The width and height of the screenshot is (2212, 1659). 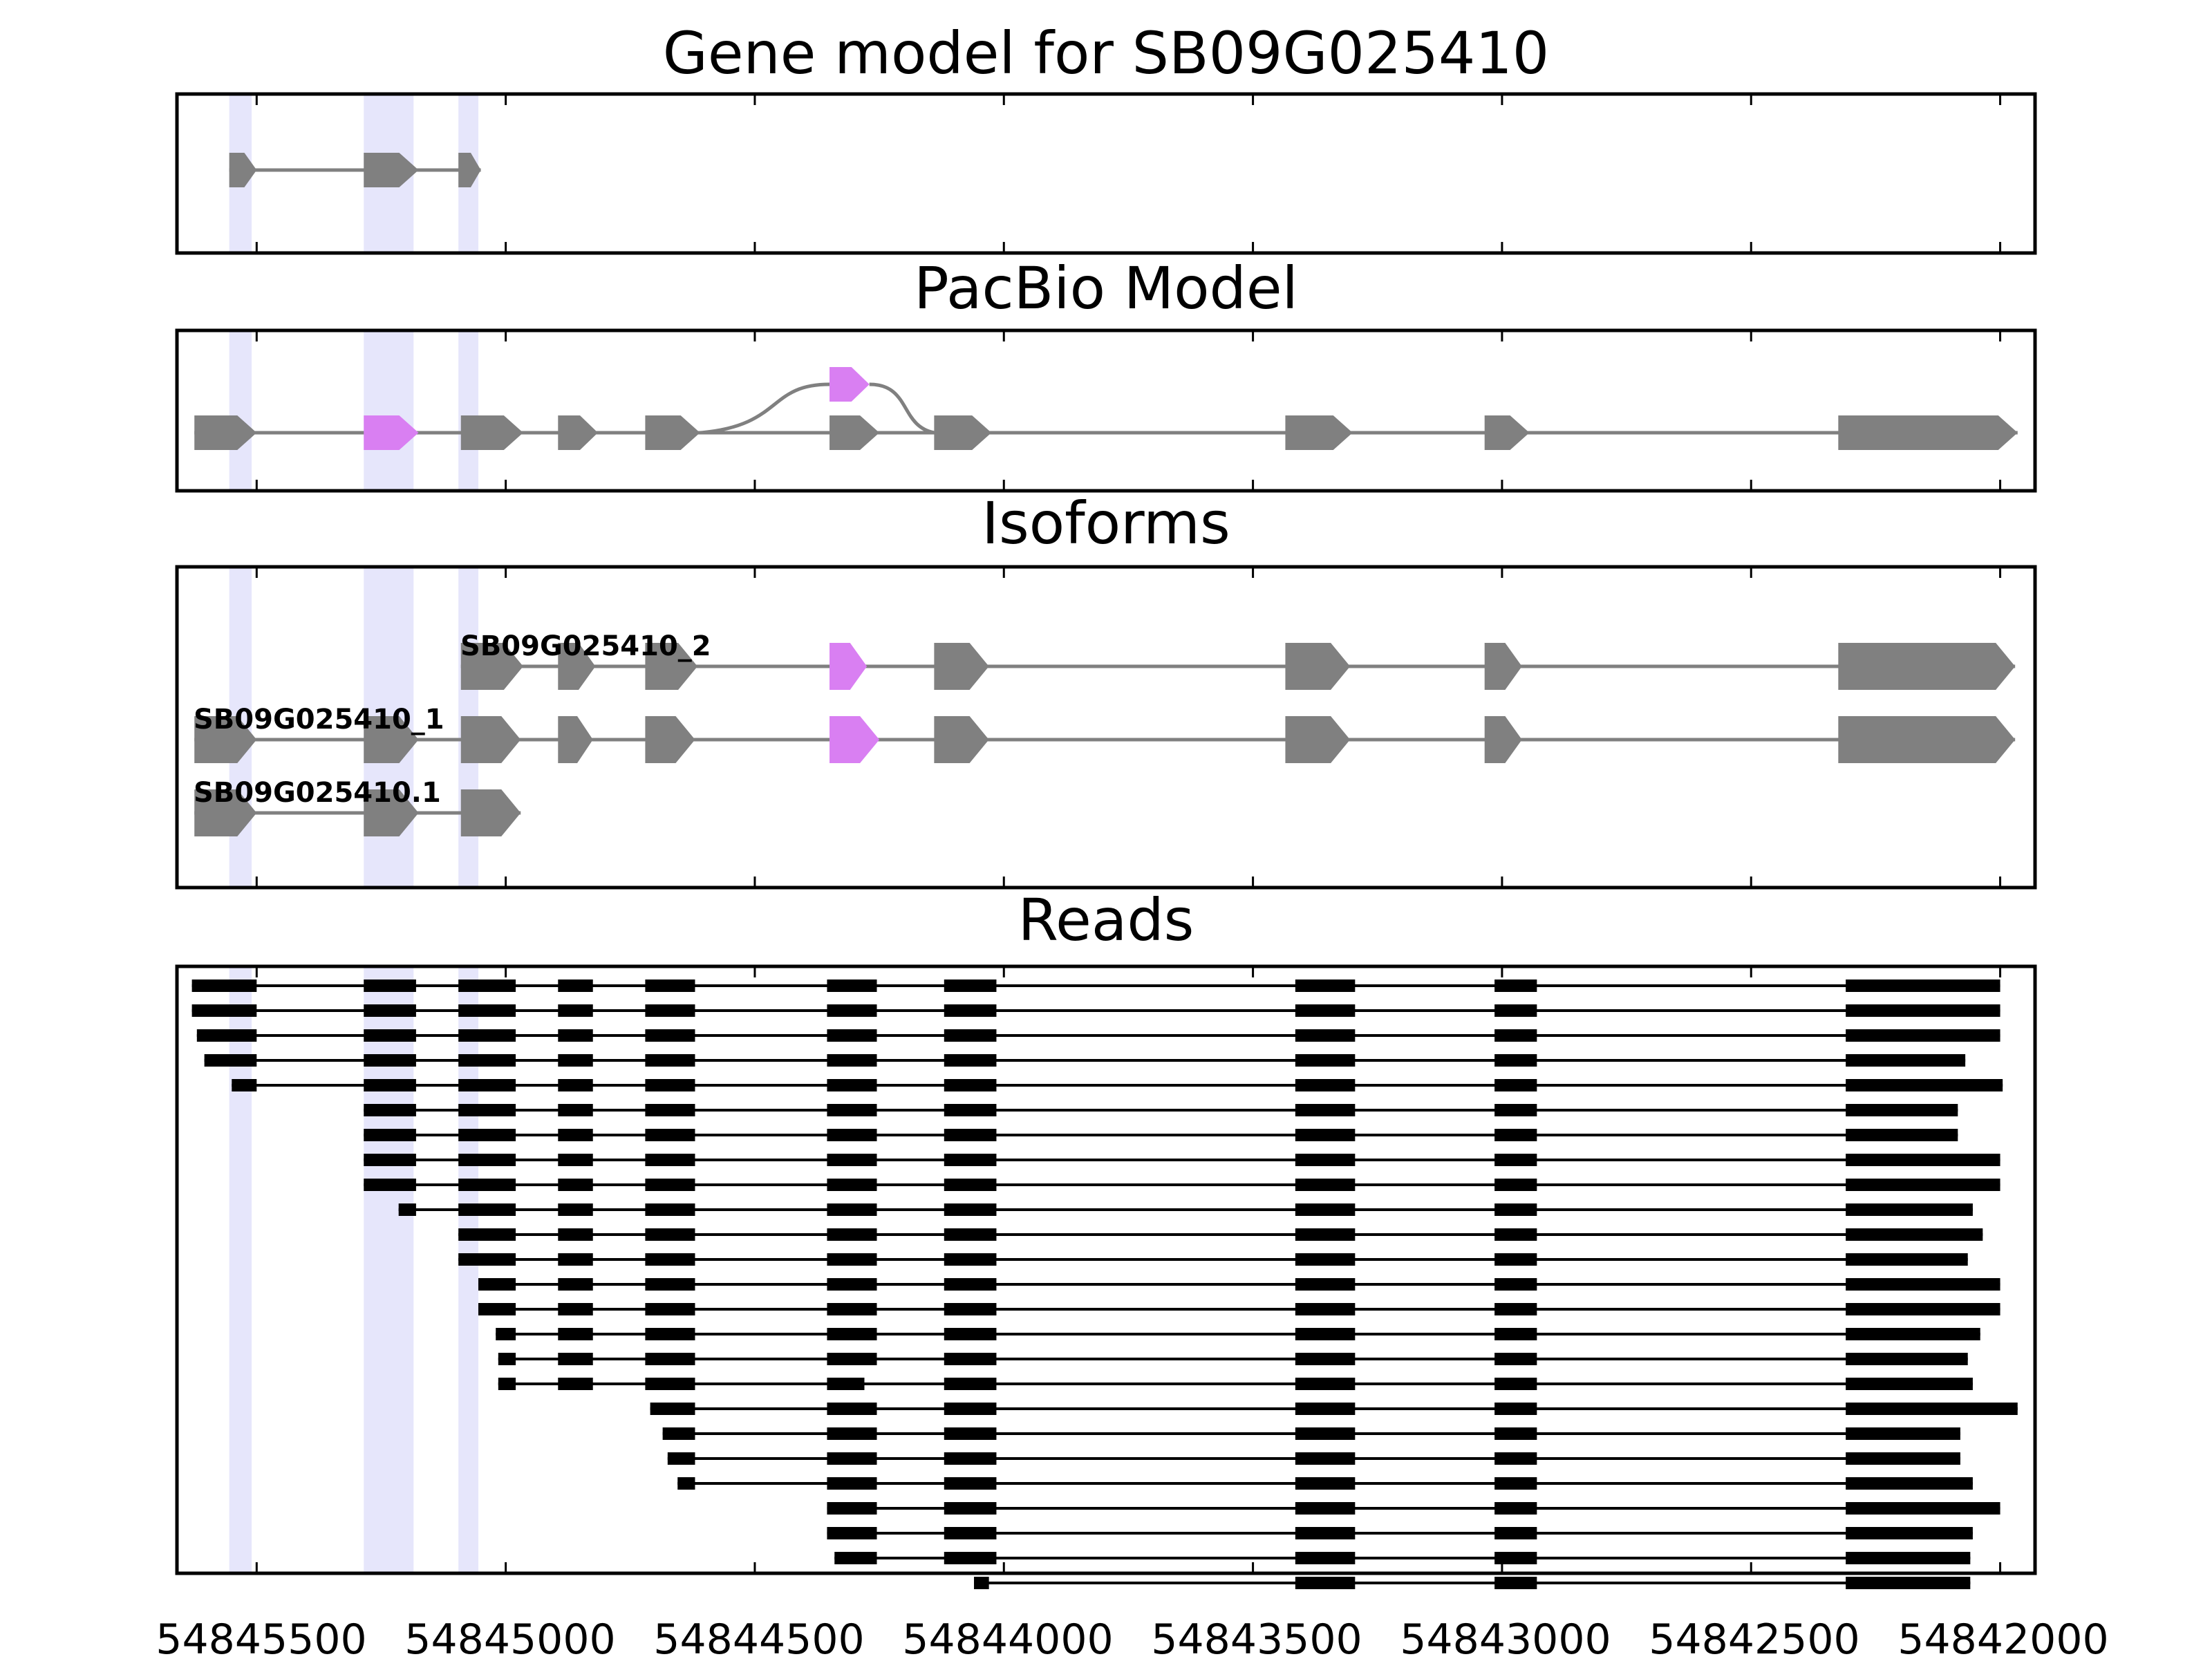 I want to click on isoforms-title: Isoforms, so click(x=1106, y=523).